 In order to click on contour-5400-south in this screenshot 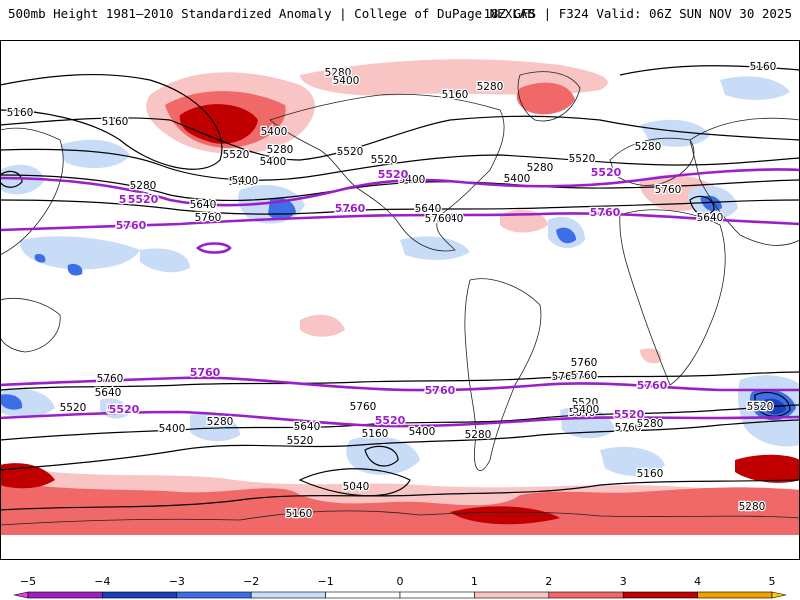, I will do `click(400, 422)`.